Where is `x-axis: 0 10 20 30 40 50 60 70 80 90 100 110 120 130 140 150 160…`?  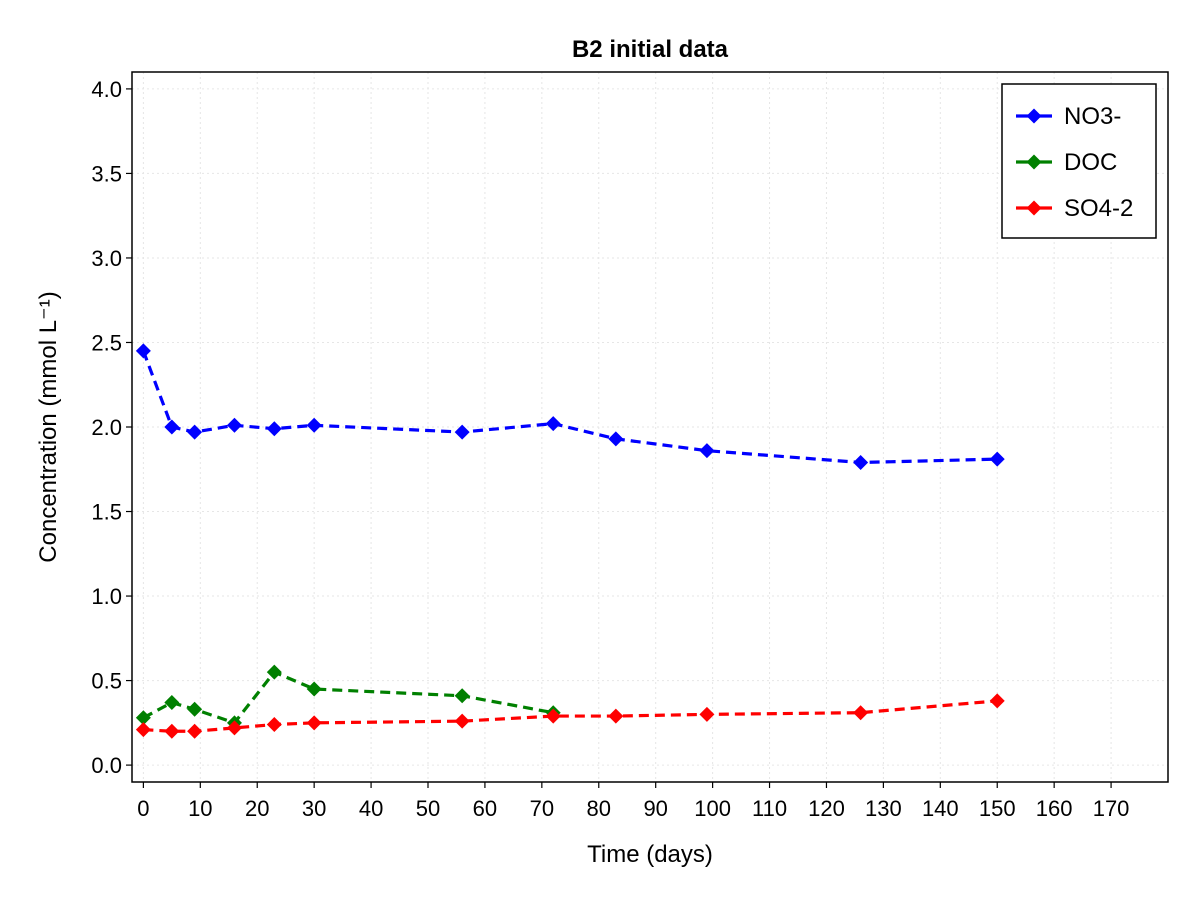 x-axis: 0 10 20 30 40 50 60 70 80 90 100 110 120 130 140 150 160… is located at coordinates (633, 801).